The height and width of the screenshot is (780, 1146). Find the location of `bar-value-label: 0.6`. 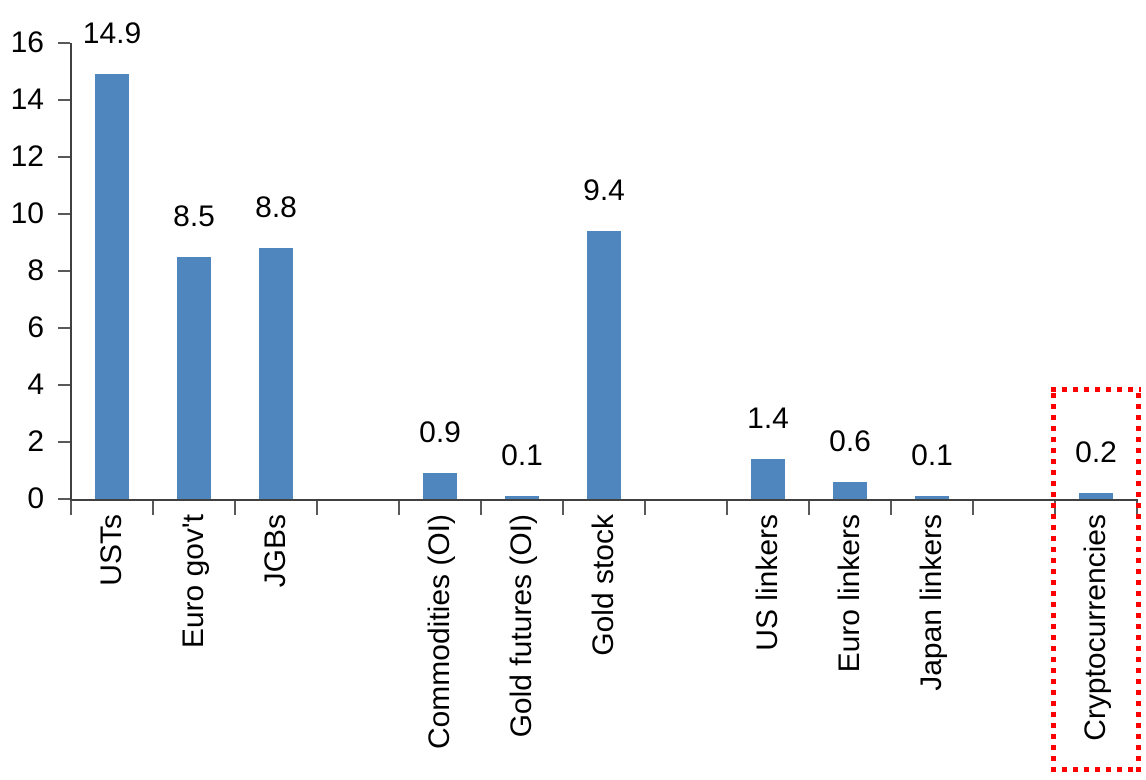

bar-value-label: 0.6 is located at coordinates (850, 441).